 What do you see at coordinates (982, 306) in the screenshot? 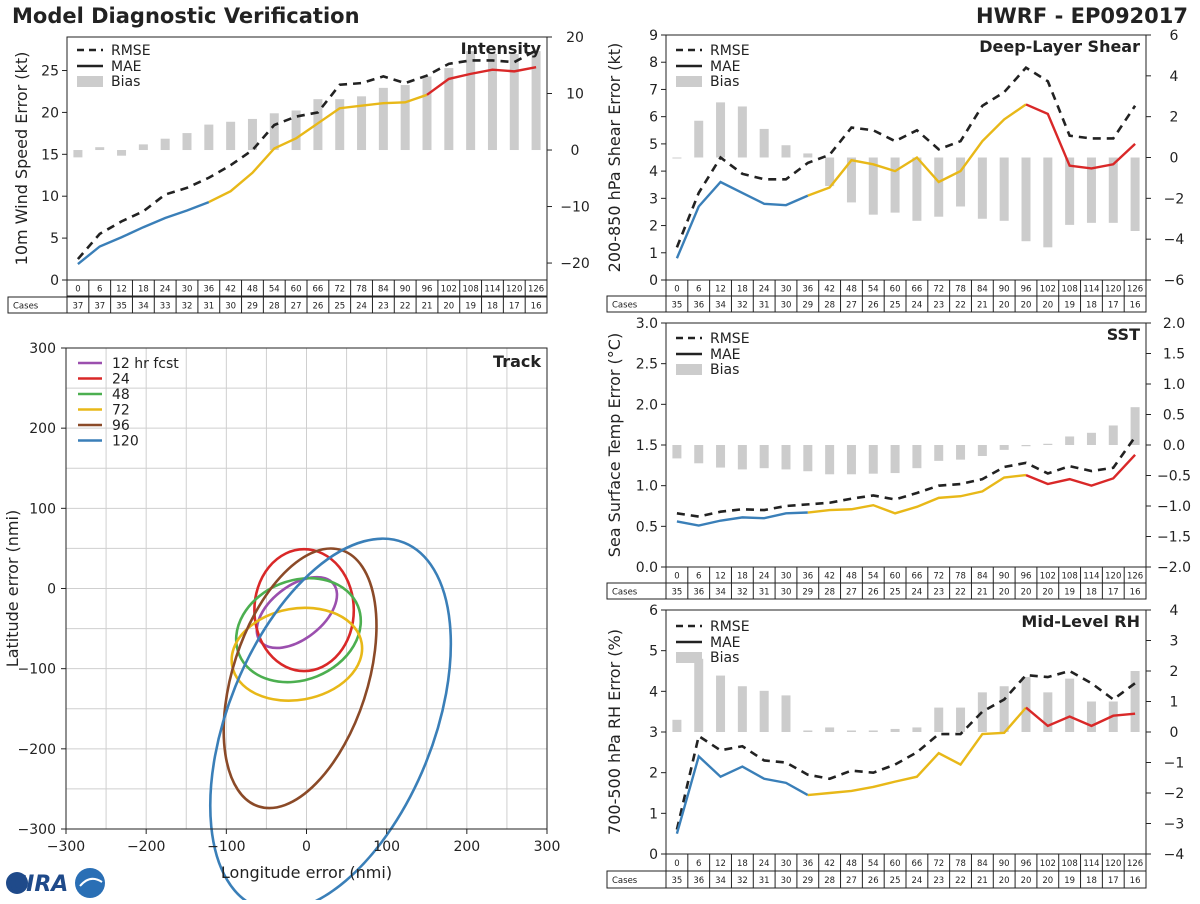
I see `shear-cases-value: 21` at bounding box center [982, 306].